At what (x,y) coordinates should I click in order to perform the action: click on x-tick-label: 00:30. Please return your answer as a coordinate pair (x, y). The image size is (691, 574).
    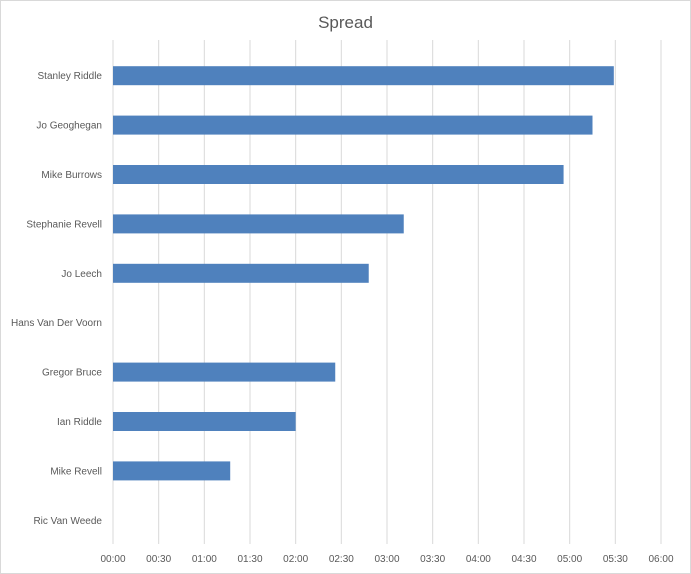
    Looking at the image, I should click on (158, 559).